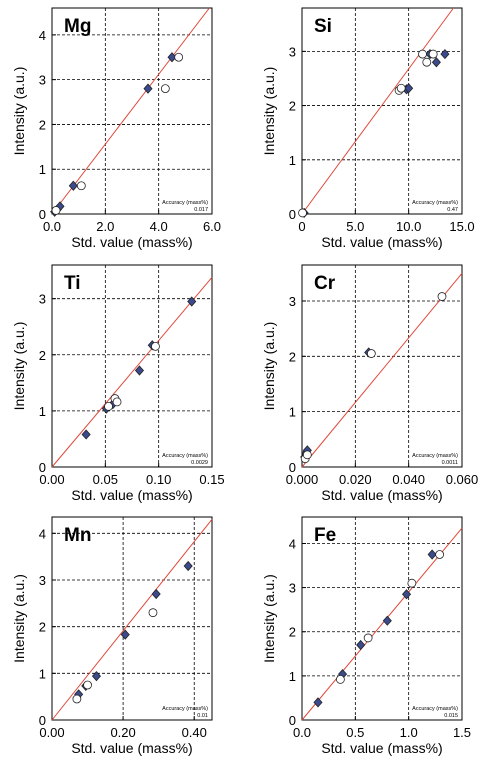  Describe the element at coordinates (194, 732) in the screenshot. I see `x-tick-label: 0.40` at that location.